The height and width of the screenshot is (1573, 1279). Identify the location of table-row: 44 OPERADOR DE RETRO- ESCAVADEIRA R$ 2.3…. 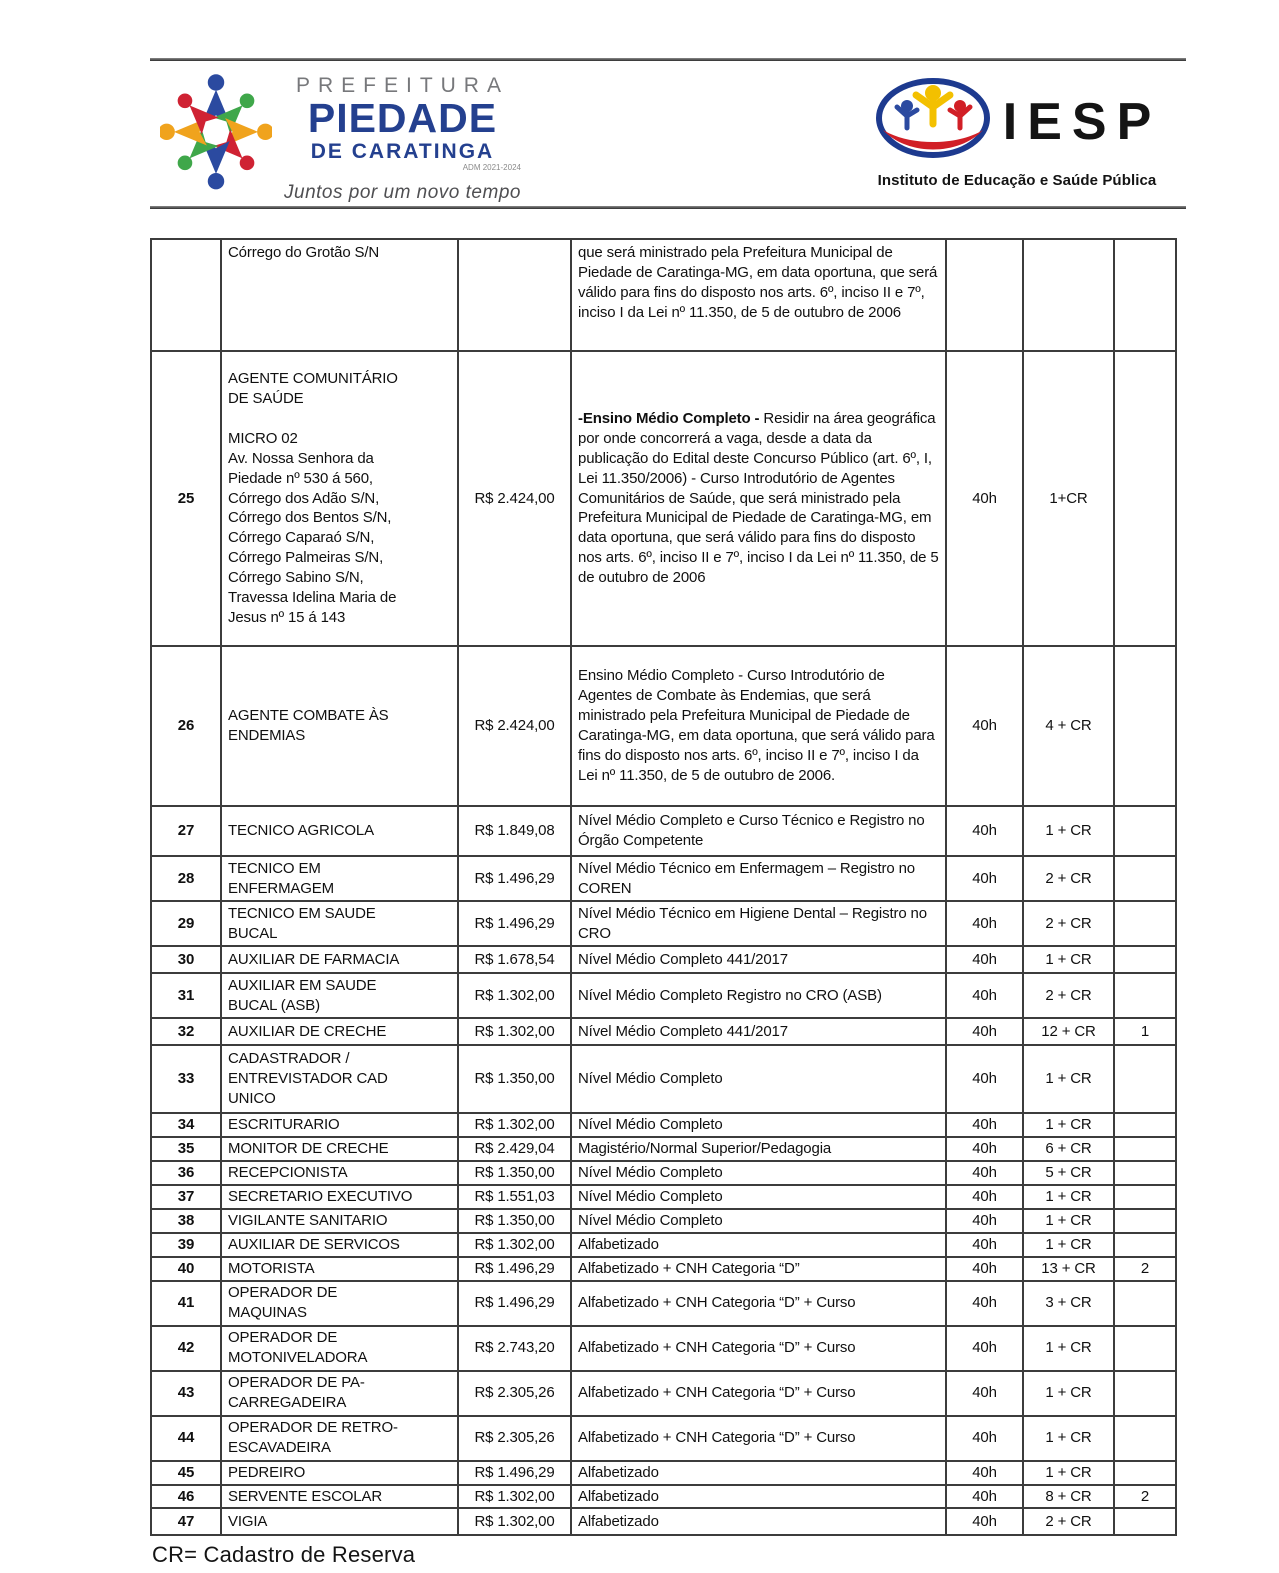
(663, 1438).